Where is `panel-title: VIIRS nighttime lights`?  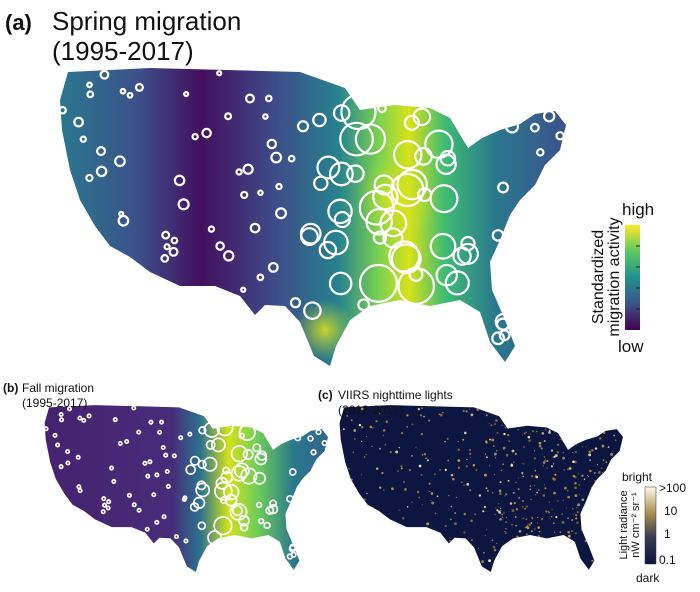
panel-title: VIIRS nighttime lights is located at coordinates (395, 395).